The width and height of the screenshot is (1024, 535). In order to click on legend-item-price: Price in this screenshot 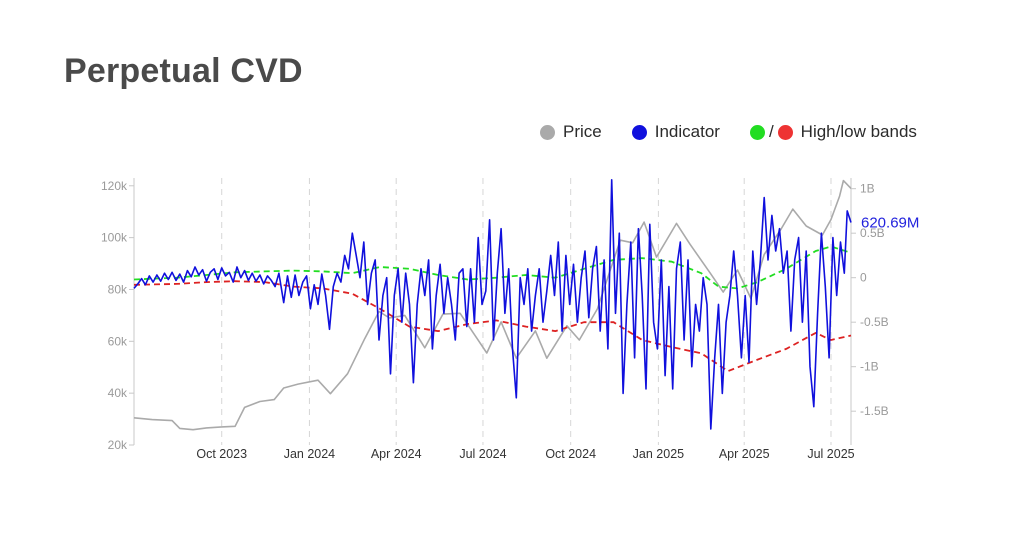, I will do `click(571, 132)`.